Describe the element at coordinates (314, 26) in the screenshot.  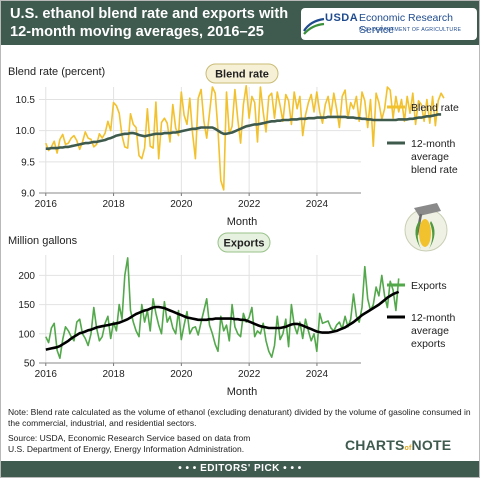
I see `usda-emblem-icon` at that location.